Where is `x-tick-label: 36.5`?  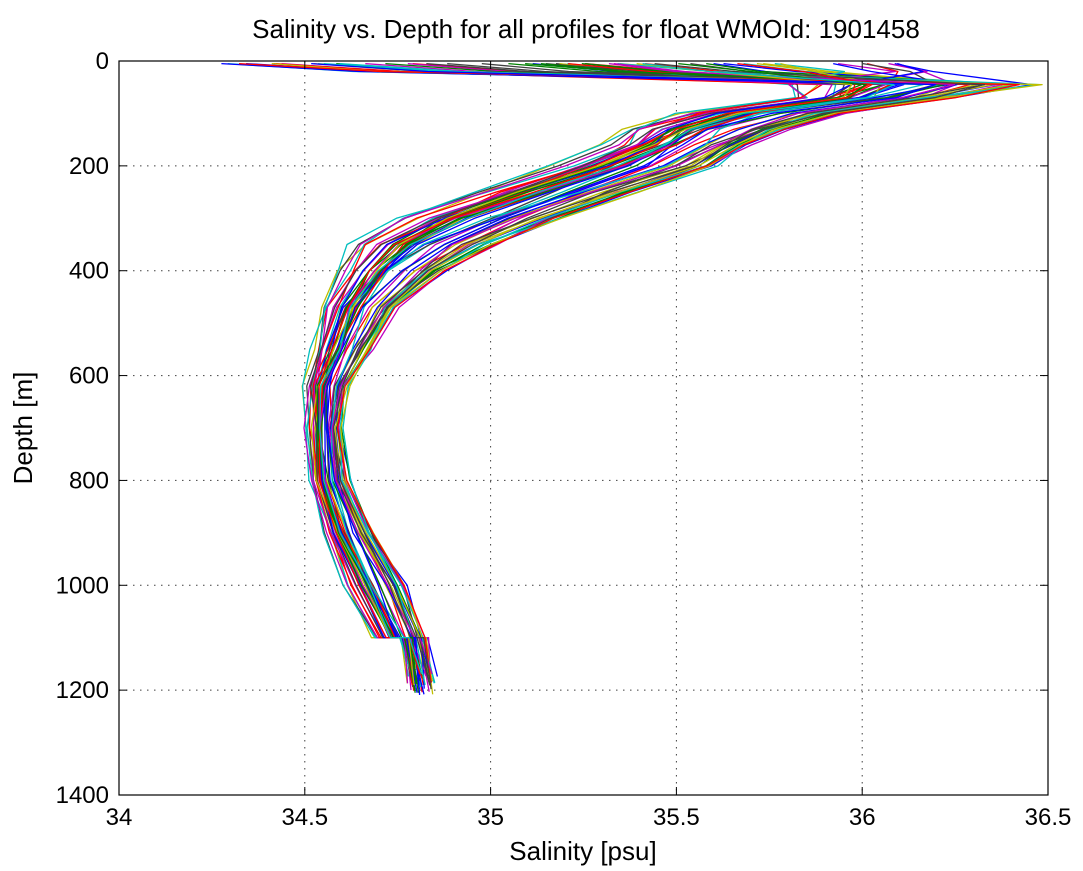
x-tick-label: 36.5 is located at coordinates (1048, 817).